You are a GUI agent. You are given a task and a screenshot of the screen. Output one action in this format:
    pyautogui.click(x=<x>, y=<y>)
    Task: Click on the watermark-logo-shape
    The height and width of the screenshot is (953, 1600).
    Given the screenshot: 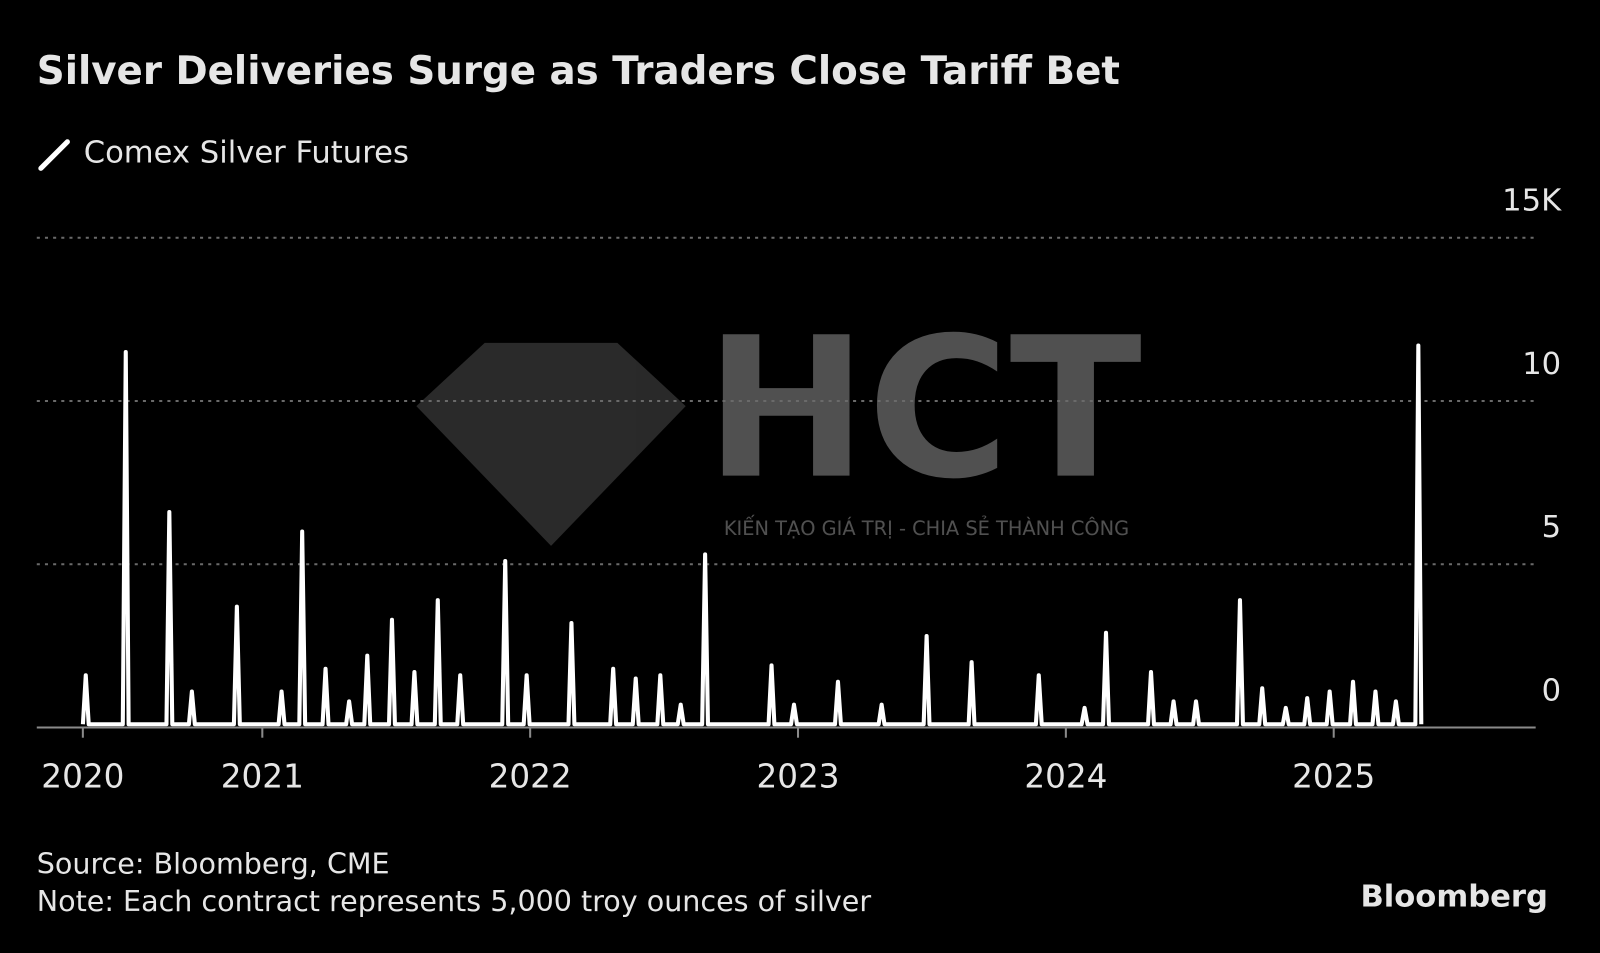 What is the action you would take?
    pyautogui.click(x=551, y=444)
    